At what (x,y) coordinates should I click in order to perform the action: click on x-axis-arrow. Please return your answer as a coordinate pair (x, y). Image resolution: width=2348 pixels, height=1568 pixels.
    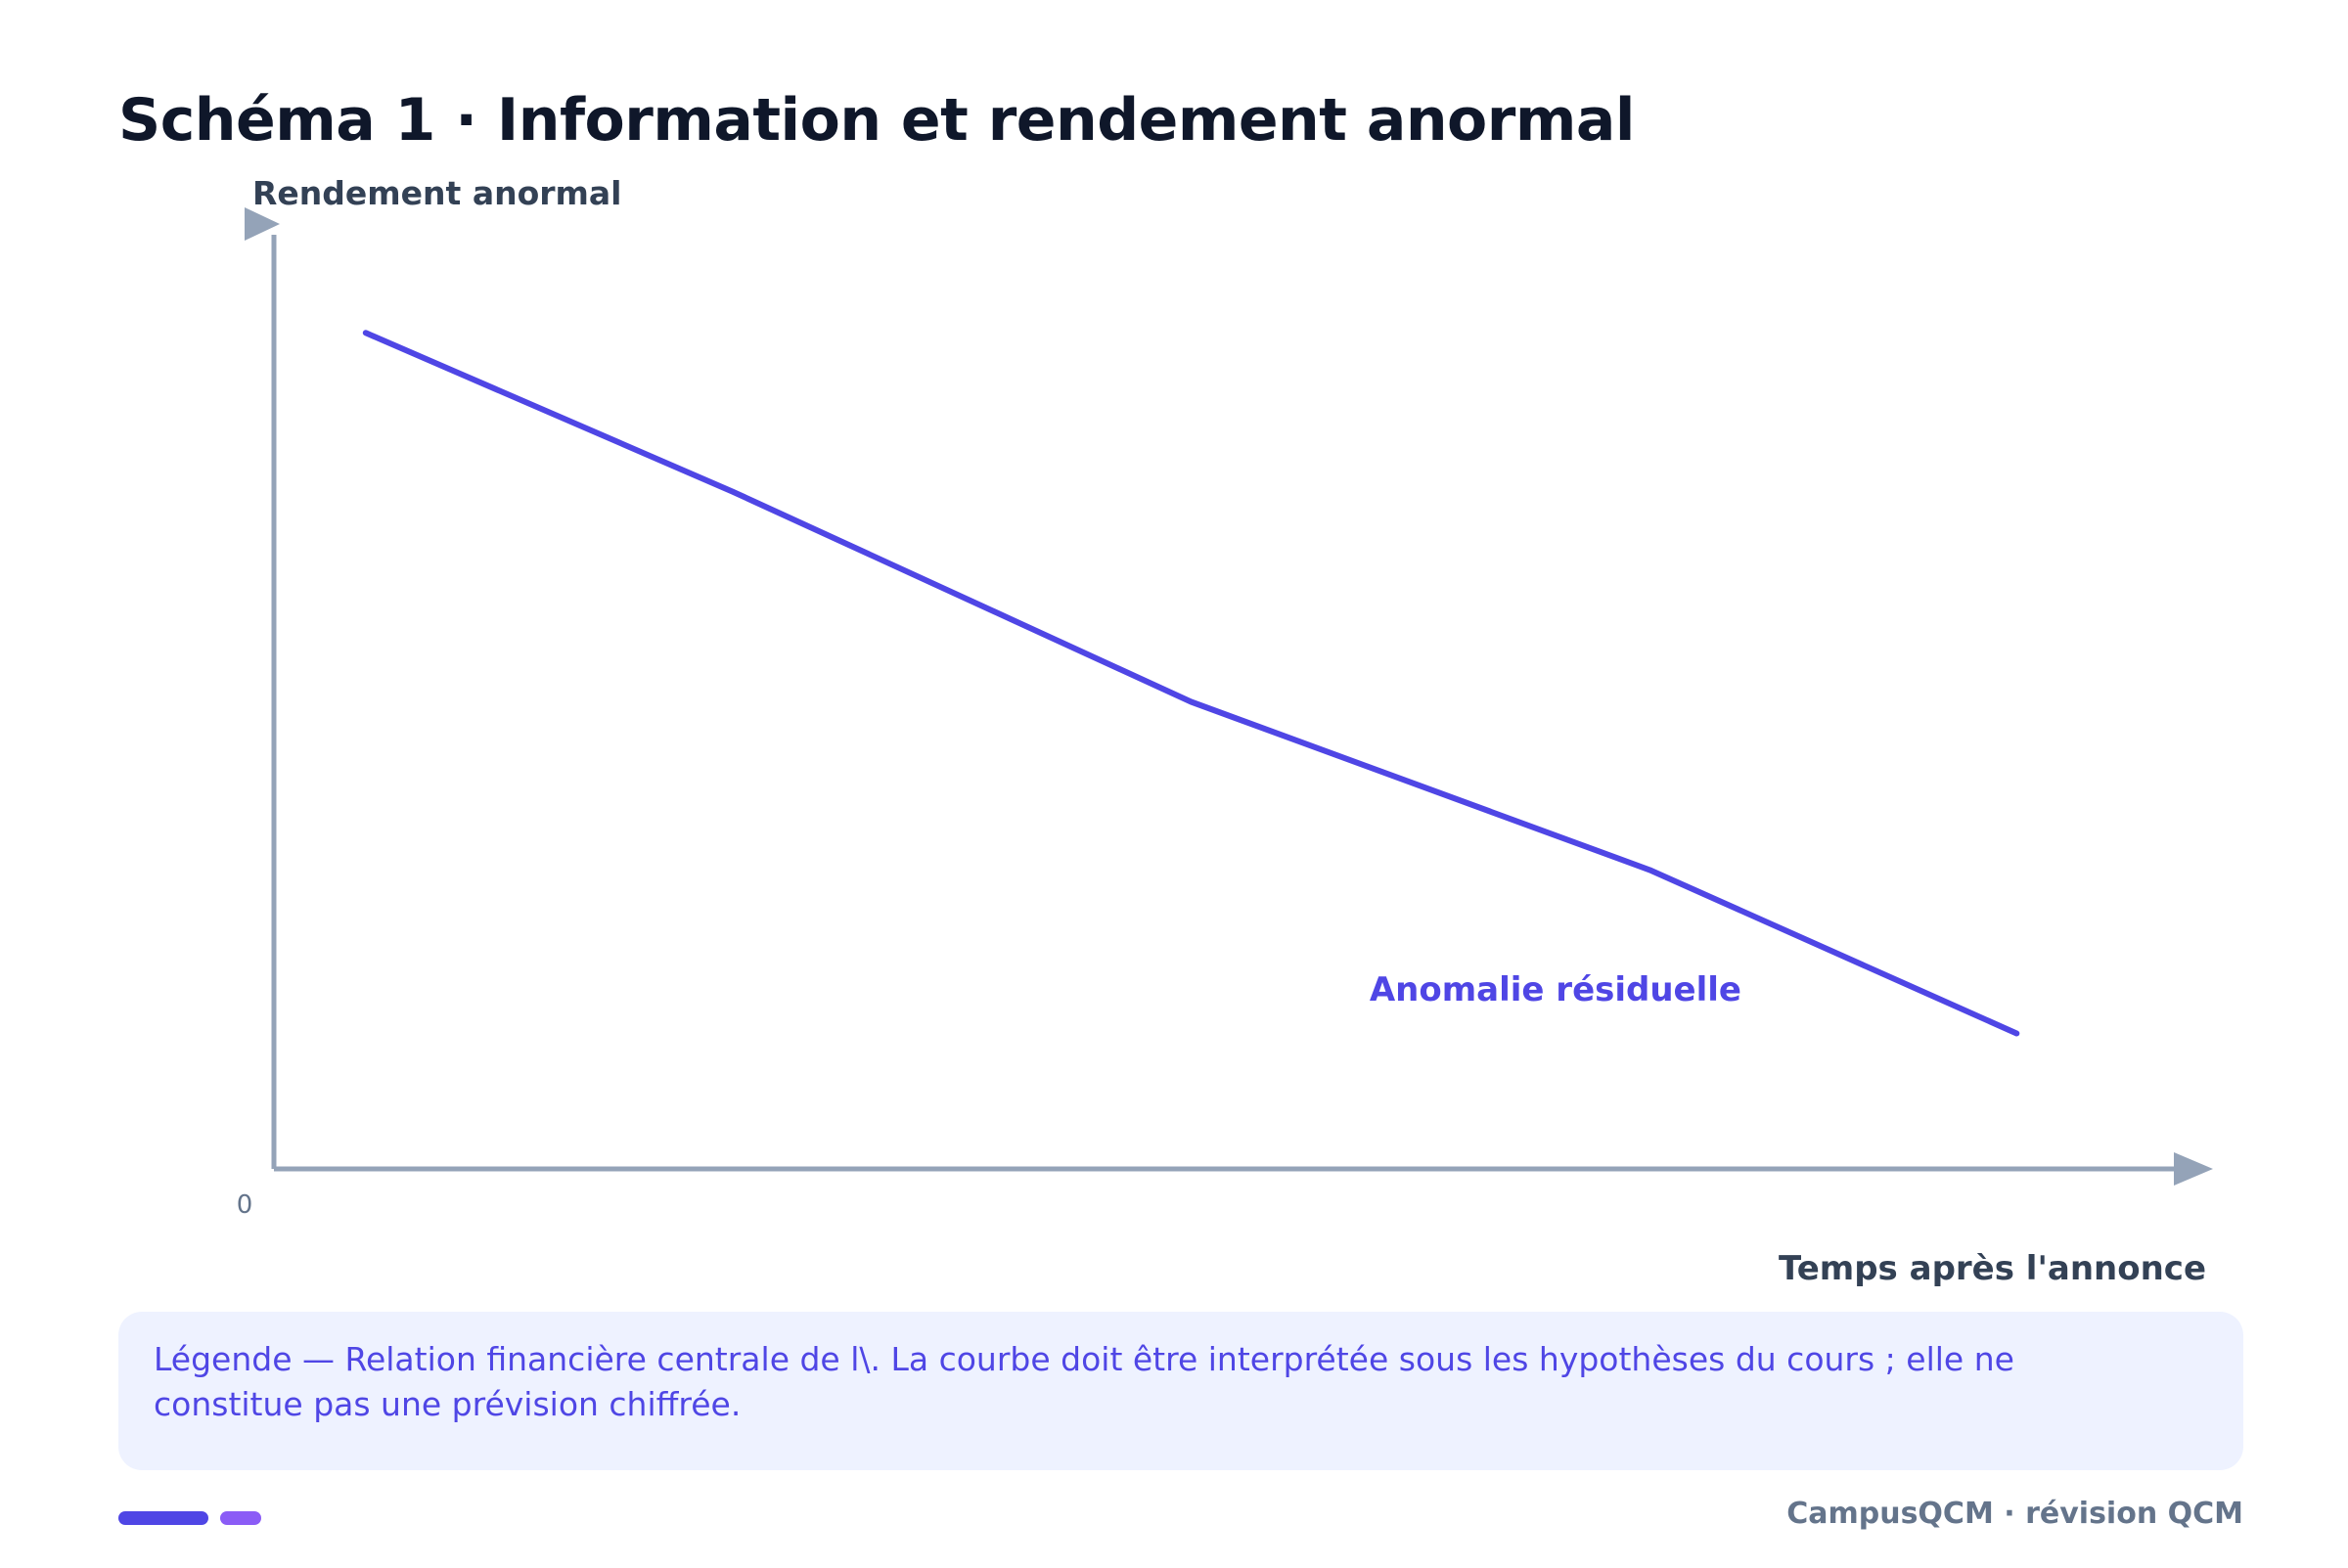
    Looking at the image, I should click on (2193, 1169).